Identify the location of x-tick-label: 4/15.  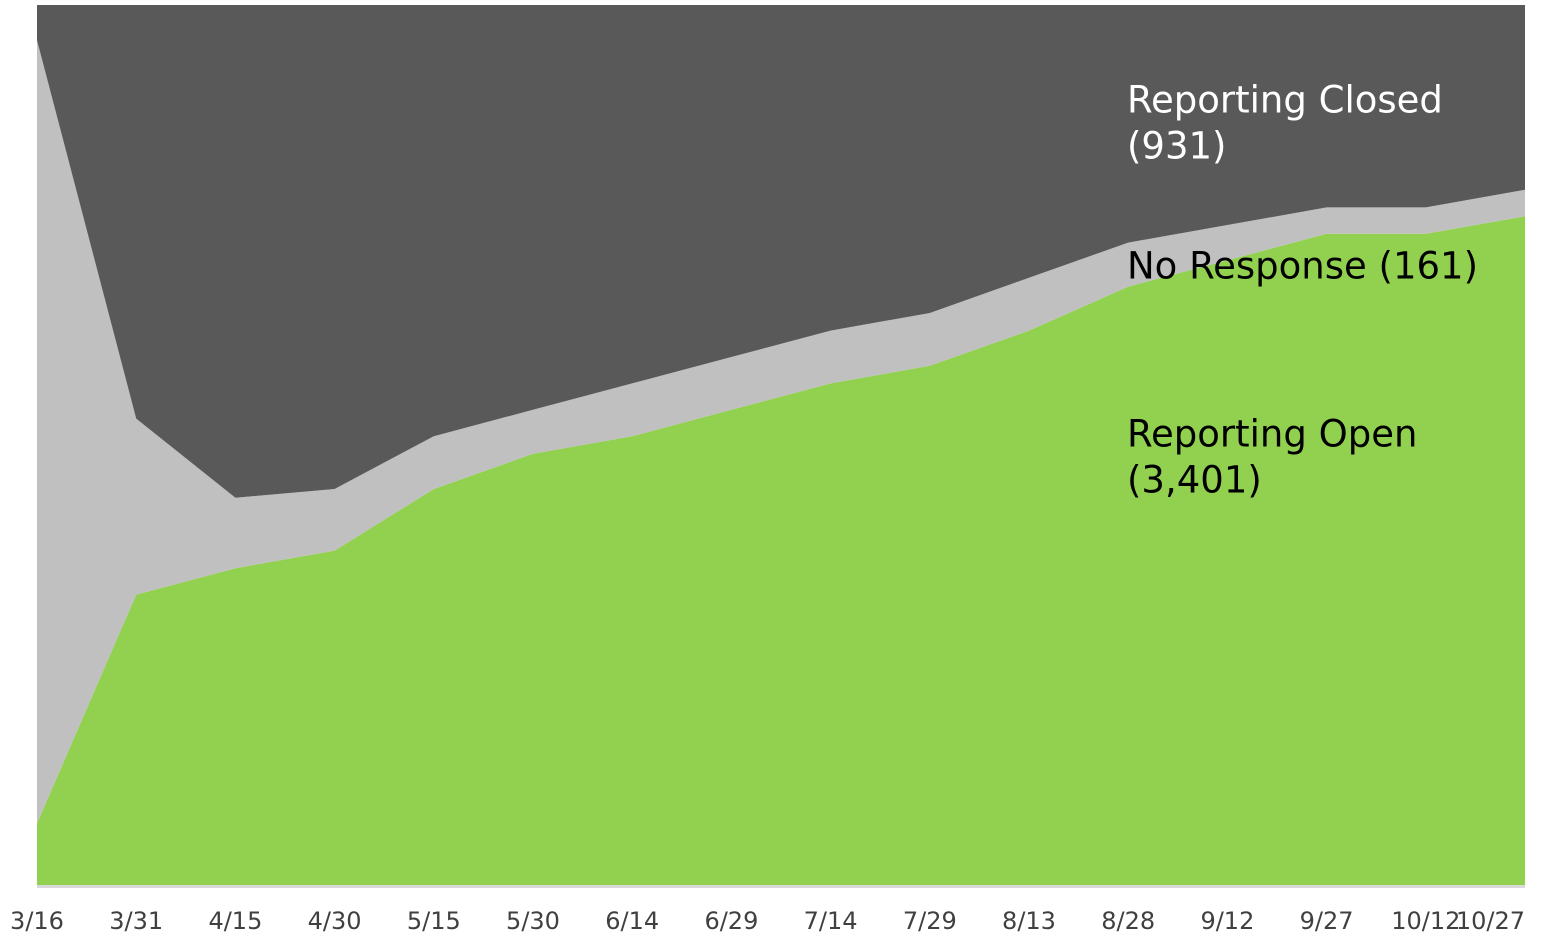
(235, 921).